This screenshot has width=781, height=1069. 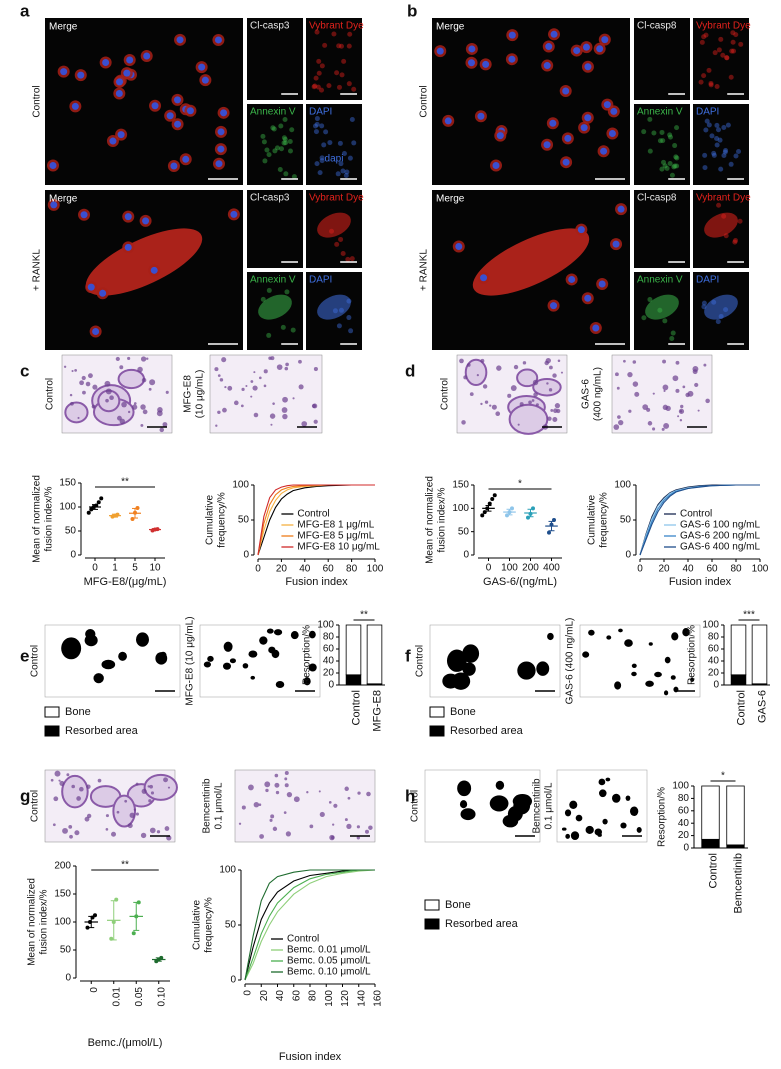 I want to click on x-tick-label: 0.10, so click(x=161, y=997).